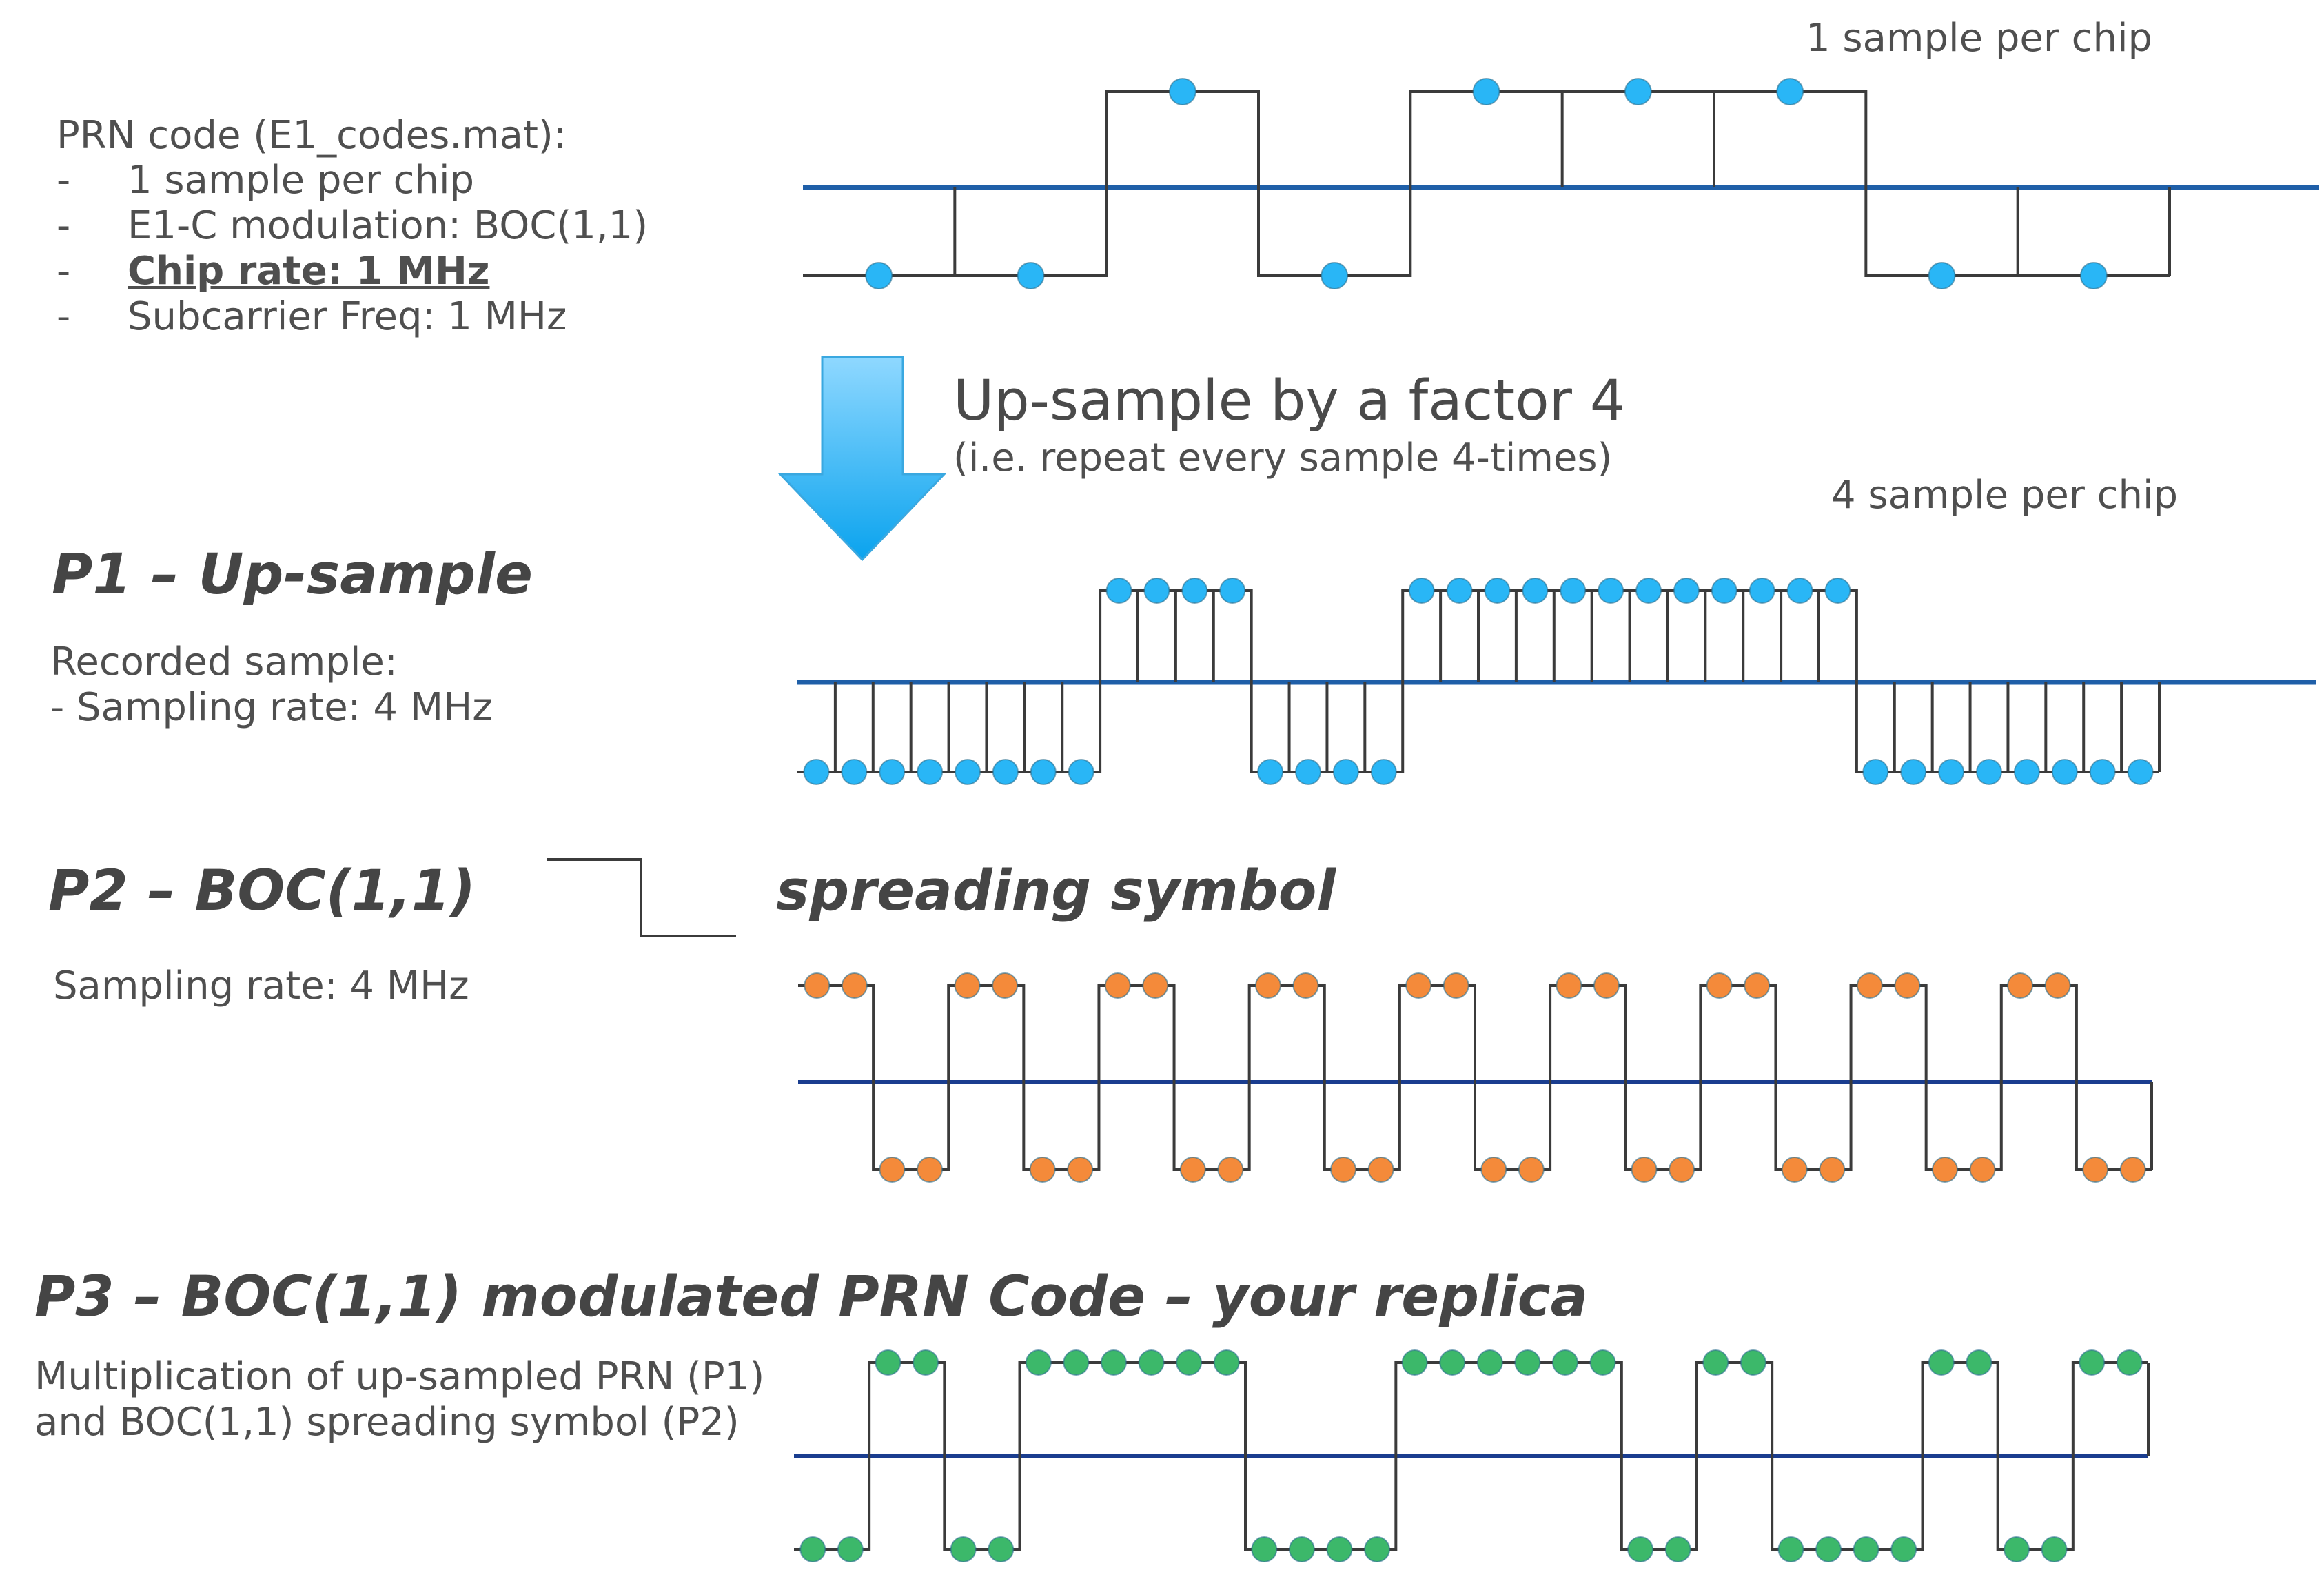 This screenshot has height=1579, width=2324. Describe the element at coordinates (224, 662) in the screenshot. I see `p1-note-line1: Recorded sample:` at that location.